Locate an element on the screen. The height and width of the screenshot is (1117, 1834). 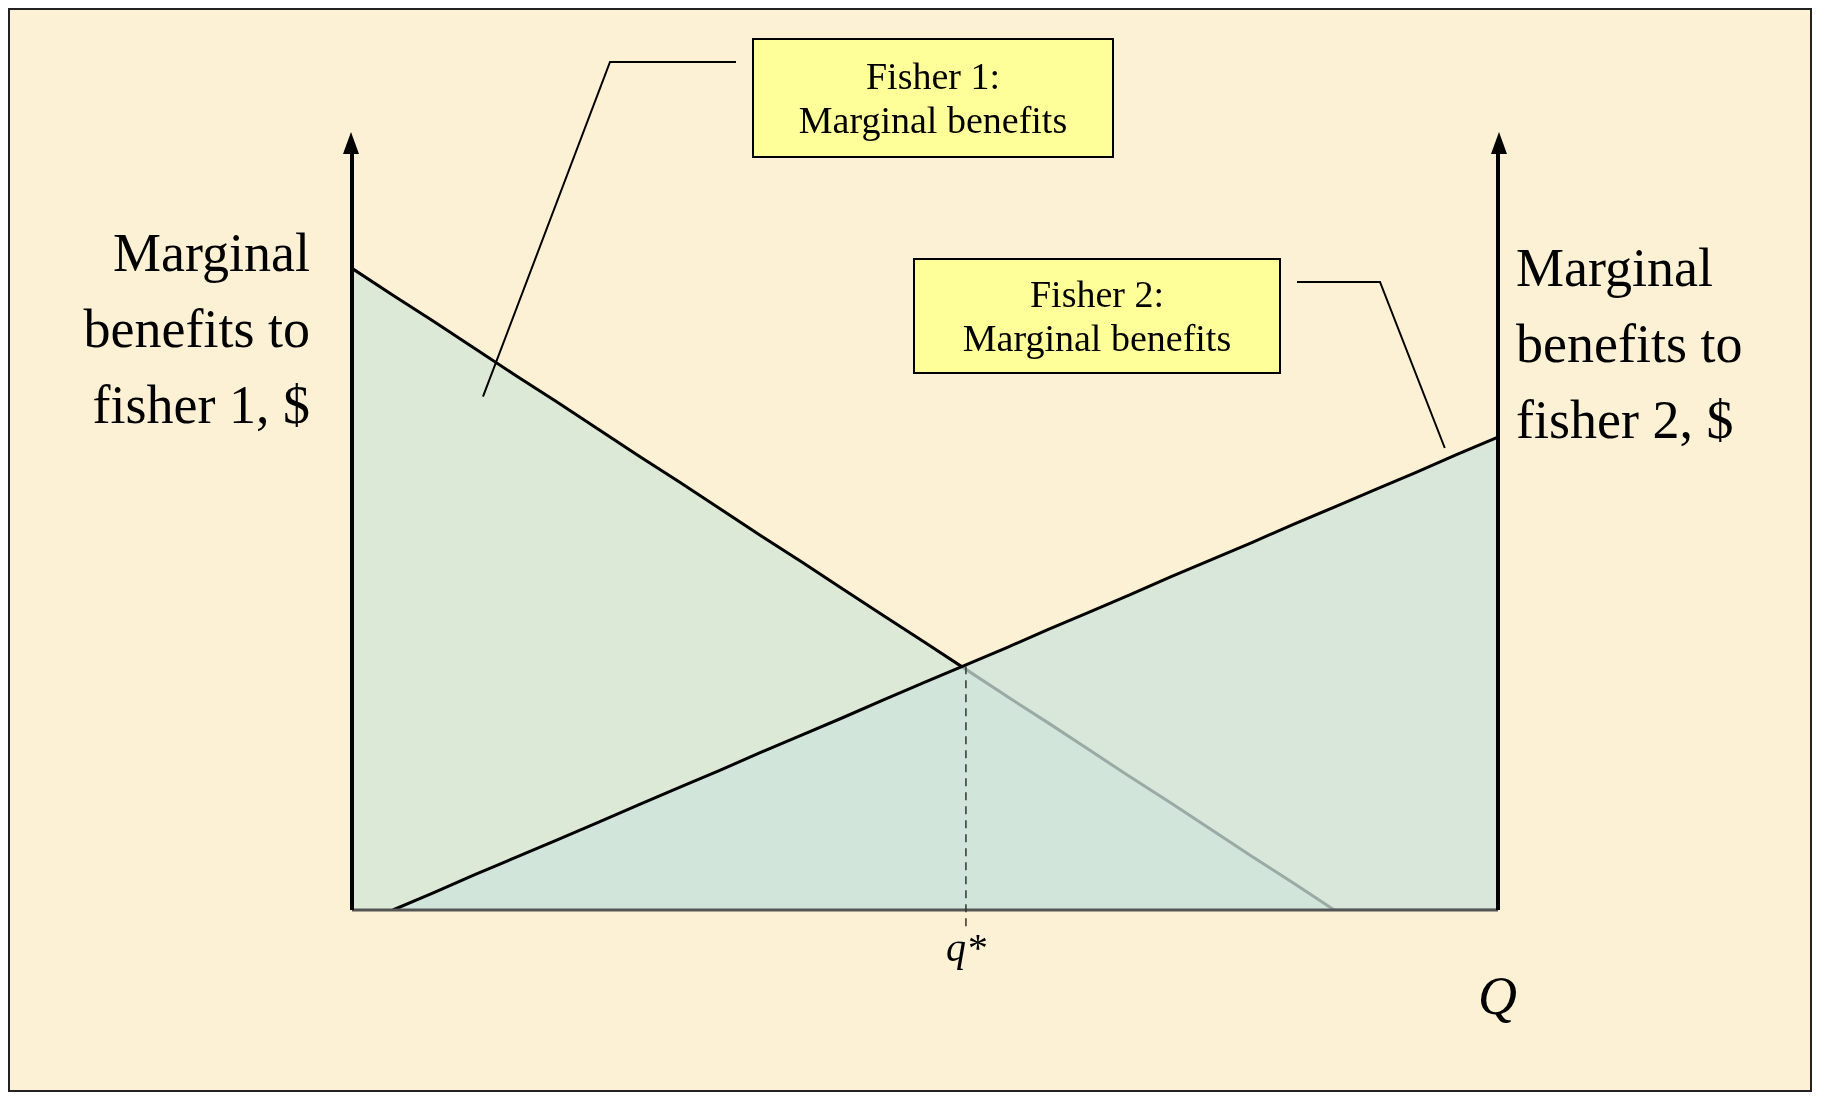
text: Fisher 1: Marginal benefits is located at coordinates (933, 98).